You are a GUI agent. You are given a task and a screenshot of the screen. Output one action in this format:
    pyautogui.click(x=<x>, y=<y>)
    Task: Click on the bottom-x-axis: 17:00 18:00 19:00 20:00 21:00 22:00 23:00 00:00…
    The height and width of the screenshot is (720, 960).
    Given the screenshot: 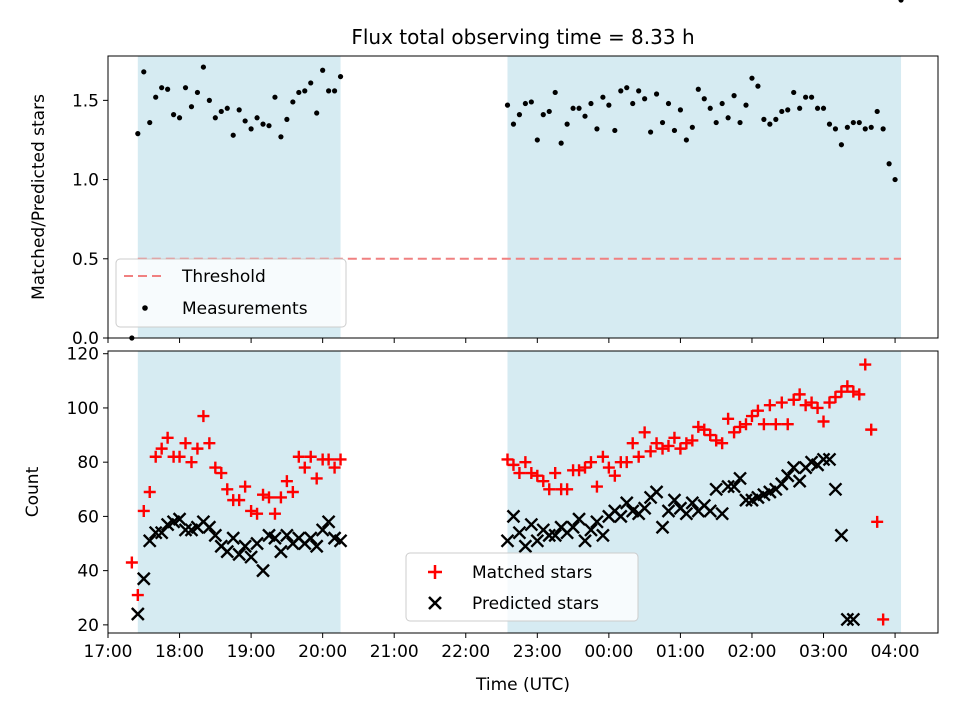 What is the action you would take?
    pyautogui.click(x=502, y=647)
    